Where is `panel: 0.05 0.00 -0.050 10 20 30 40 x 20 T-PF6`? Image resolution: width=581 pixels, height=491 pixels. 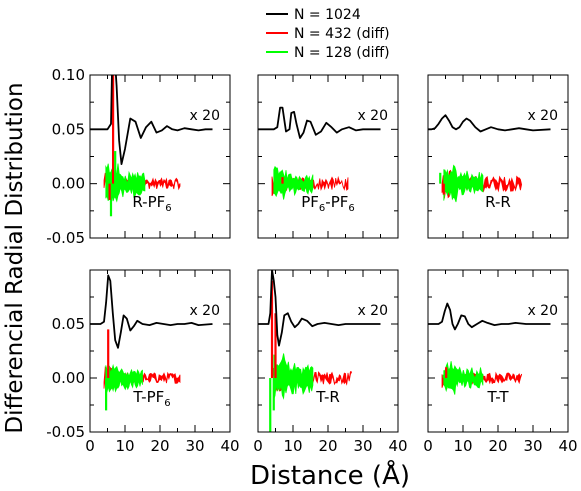 panel: 0.05 0.00 -0.050 10 20 30 40 x 20 T-PF6 is located at coordinates (143, 362).